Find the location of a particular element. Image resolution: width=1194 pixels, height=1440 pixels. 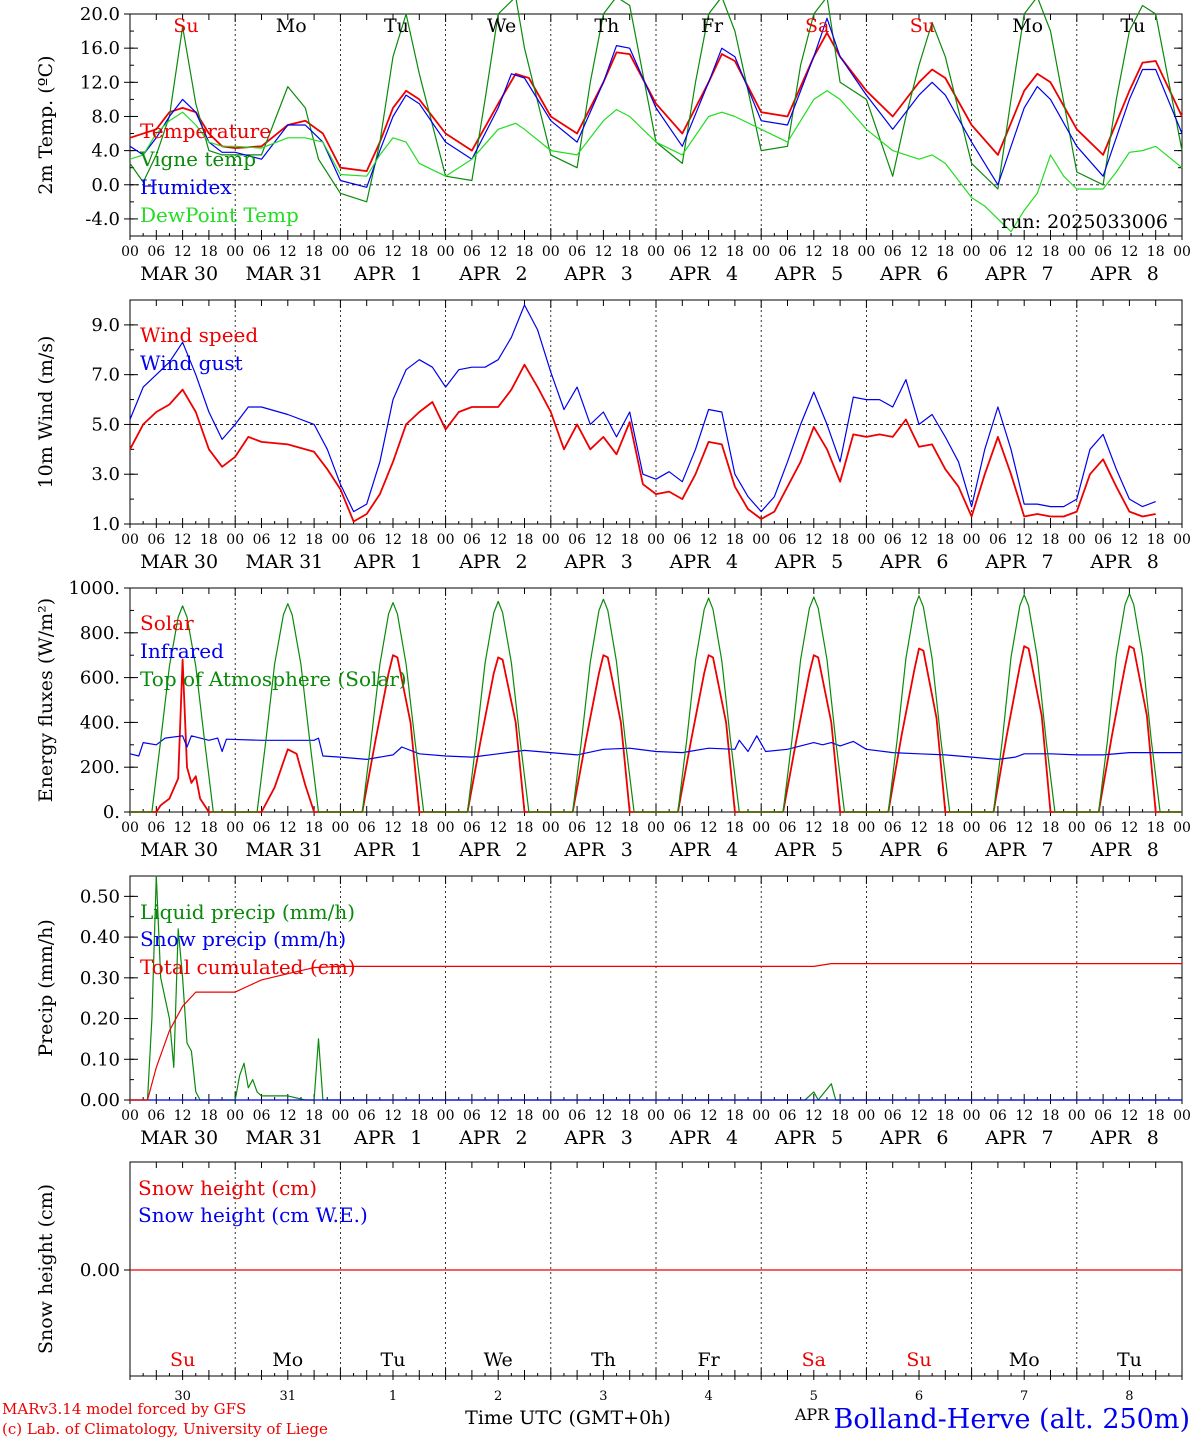

y-axis-label: Precip (mm/h) is located at coordinates (46, 988).